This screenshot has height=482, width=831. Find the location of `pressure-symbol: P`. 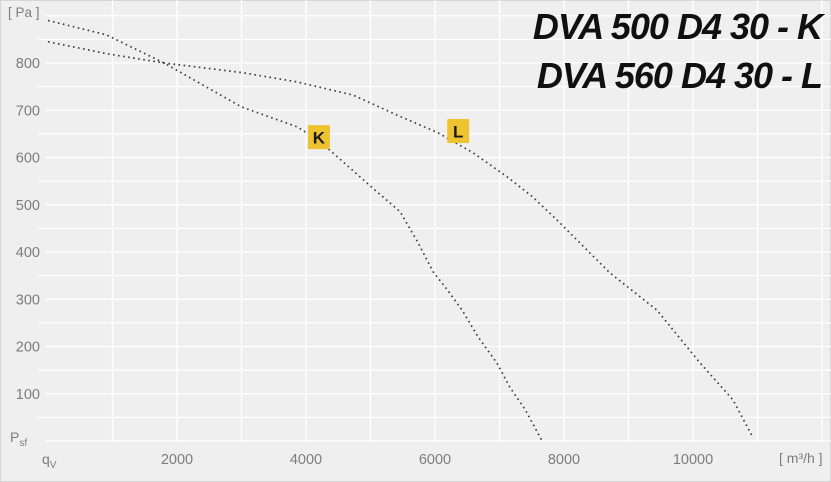

pressure-symbol: P is located at coordinates (15, 437).